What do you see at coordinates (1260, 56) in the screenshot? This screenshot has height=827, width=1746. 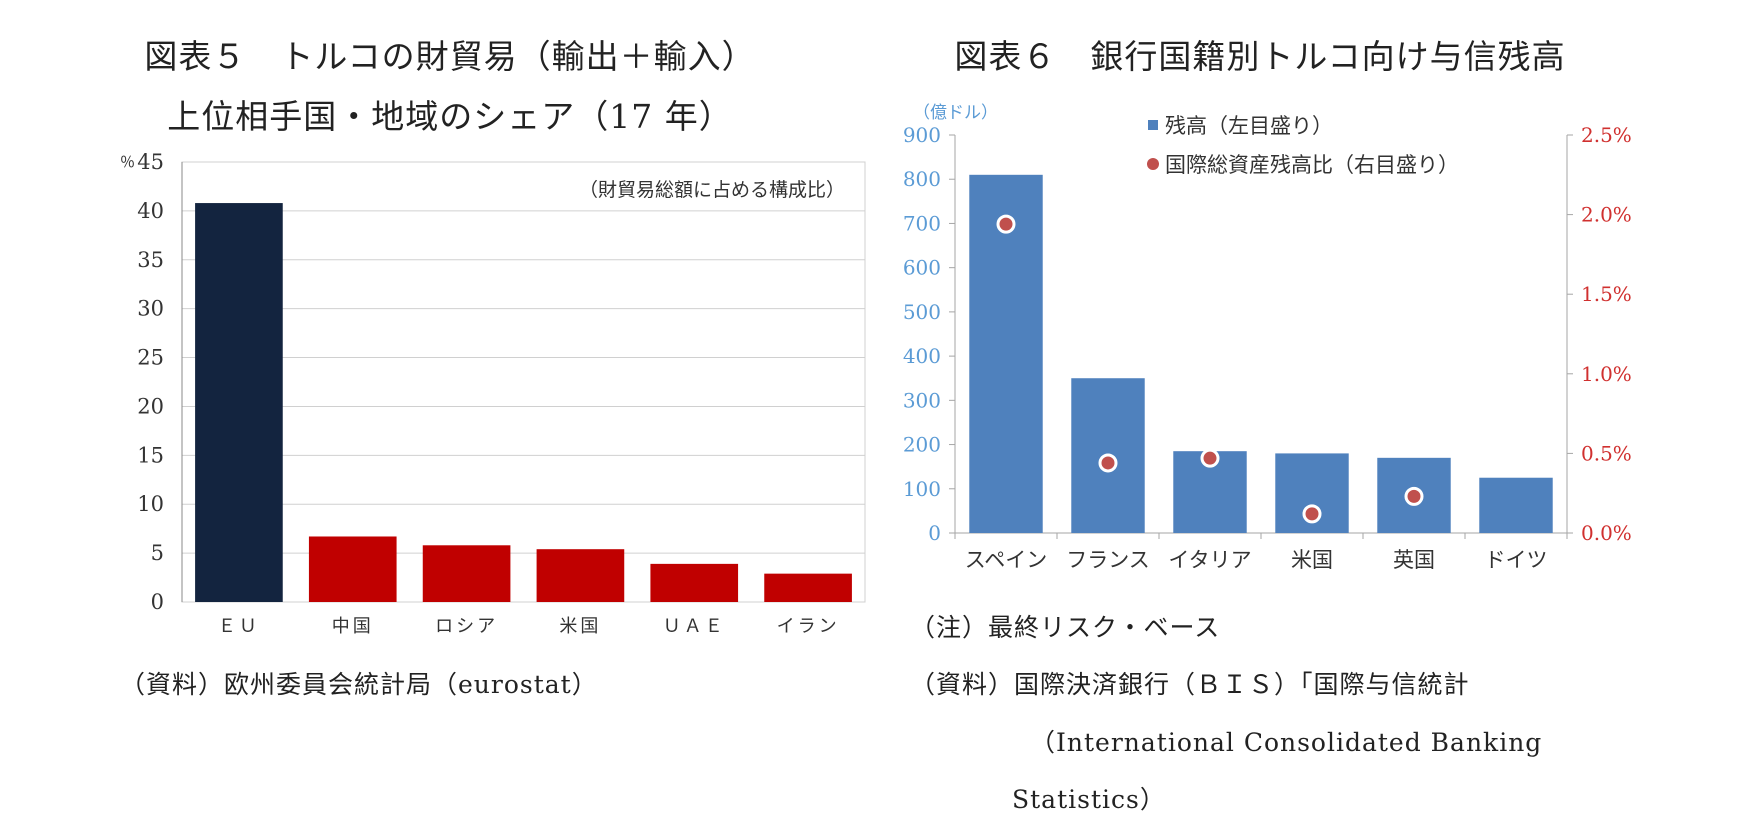 I see `right-chart-title: 図表６ 銀行国籍別トルコ向け与信残高` at bounding box center [1260, 56].